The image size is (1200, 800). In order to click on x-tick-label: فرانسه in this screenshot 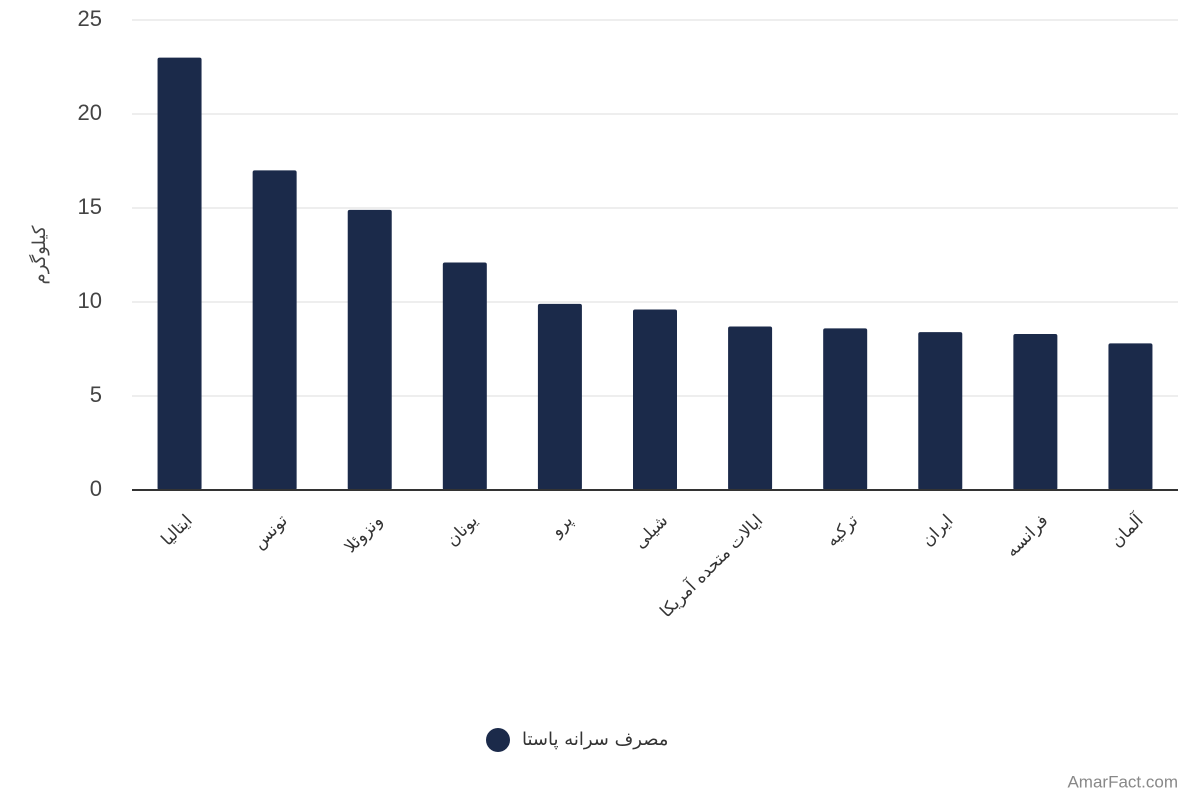, I will do `click(1027, 536)`.